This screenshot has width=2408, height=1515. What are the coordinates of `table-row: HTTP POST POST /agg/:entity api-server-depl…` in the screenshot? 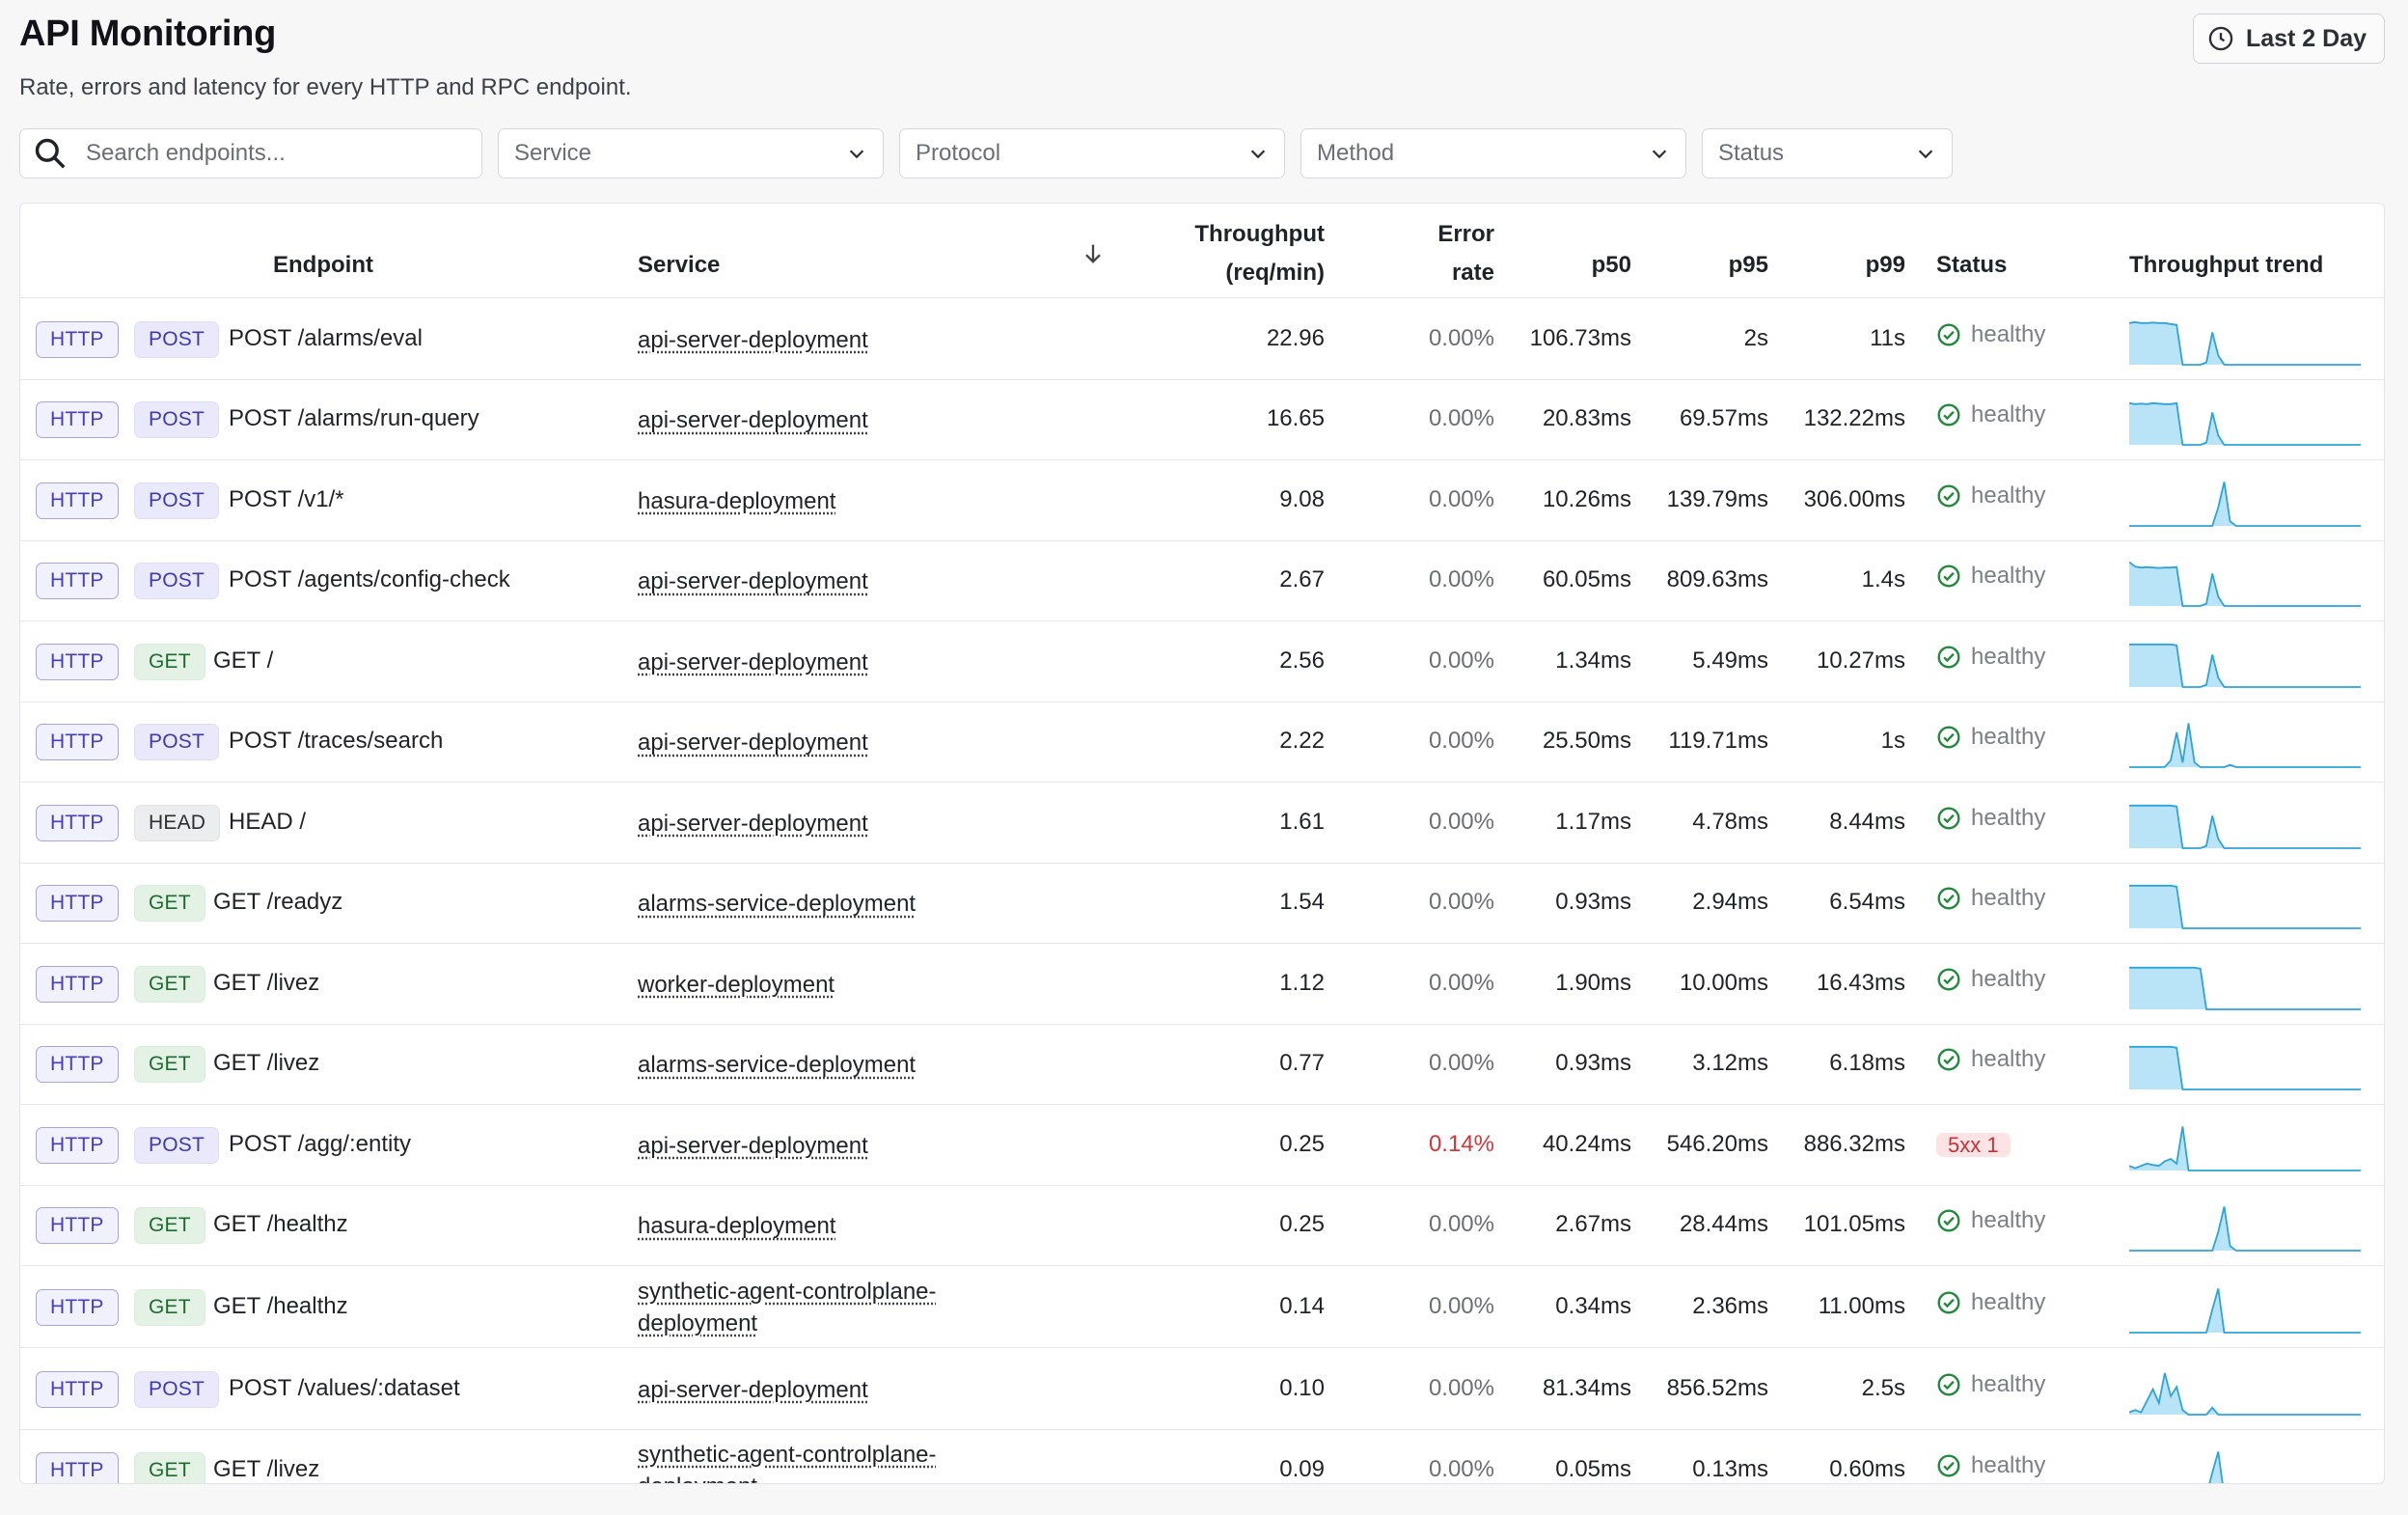 It's located at (1202, 1145).